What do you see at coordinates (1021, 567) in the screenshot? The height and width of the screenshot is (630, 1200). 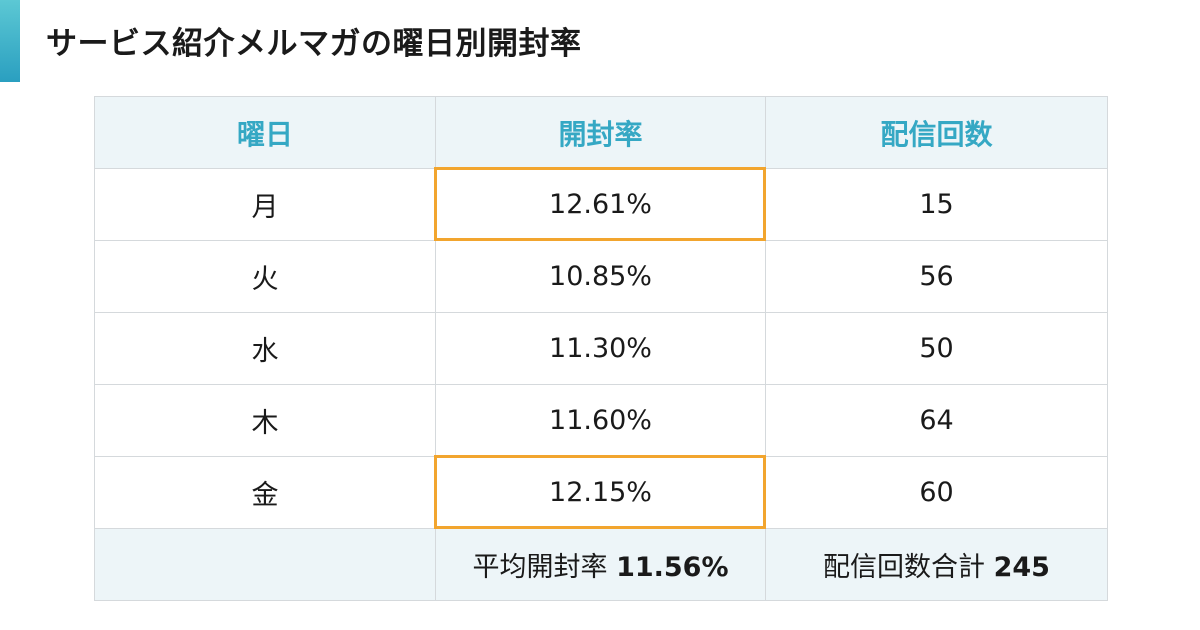 I see `total-send-count-value: 245` at bounding box center [1021, 567].